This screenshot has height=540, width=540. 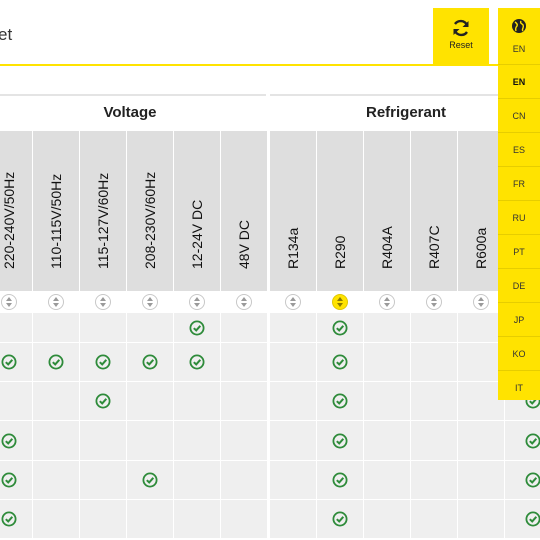 What do you see at coordinates (519, 353) in the screenshot?
I see `language-option: KO` at bounding box center [519, 353].